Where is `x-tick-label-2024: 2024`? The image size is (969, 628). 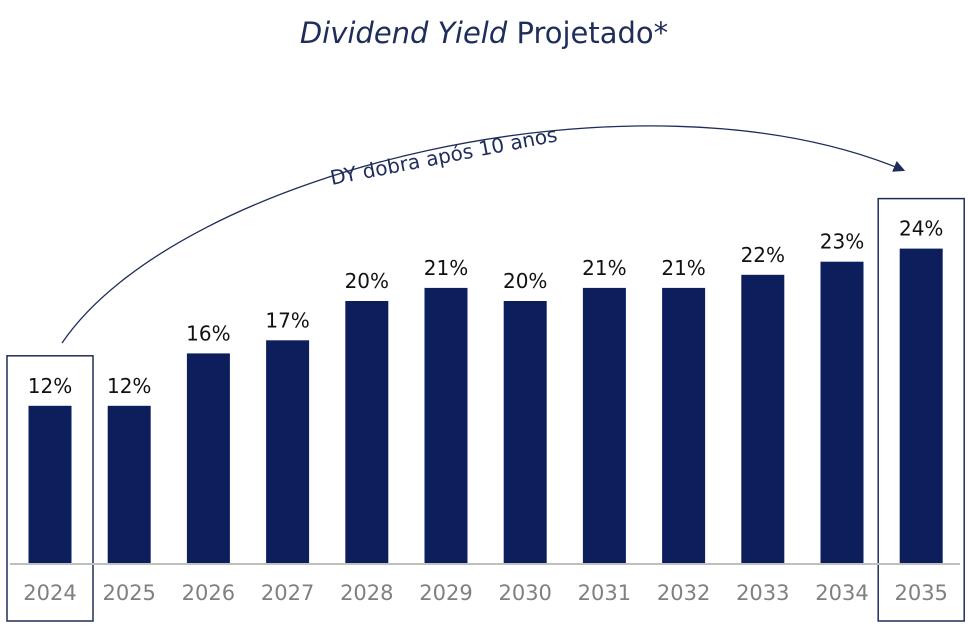 x-tick-label-2024: 2024 is located at coordinates (49, 593).